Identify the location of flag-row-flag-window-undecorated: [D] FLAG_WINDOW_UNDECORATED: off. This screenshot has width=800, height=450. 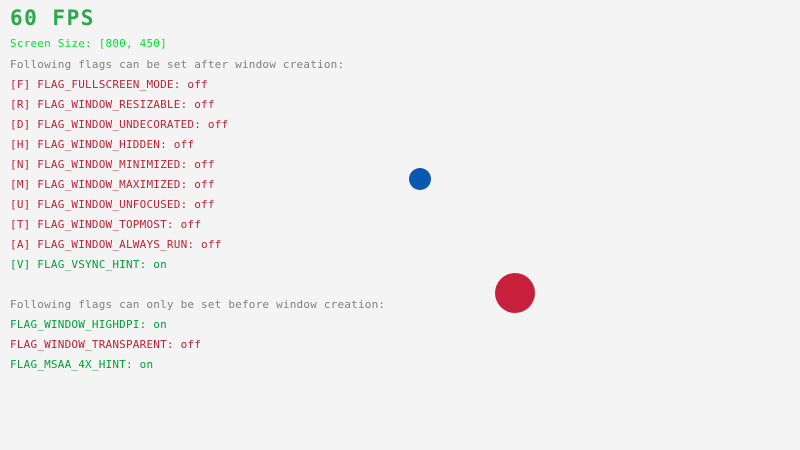
(119, 124).